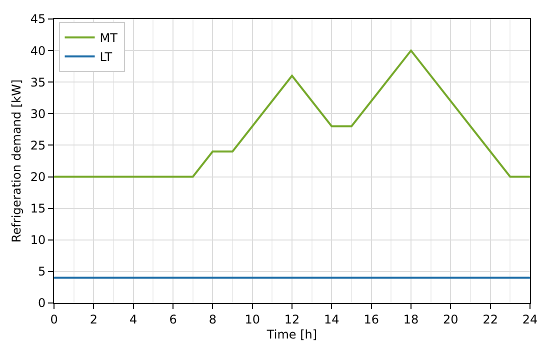 The height and width of the screenshot is (353, 550). Describe the element at coordinates (332, 319) in the screenshot. I see `x-tick-label: 14` at that location.